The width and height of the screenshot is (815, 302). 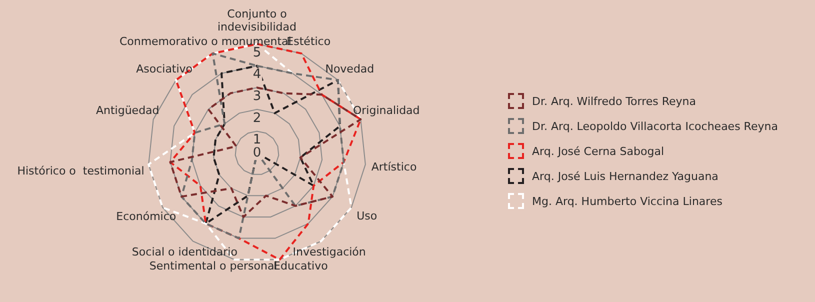 I want to click on spoke-label: Artístico, so click(x=394, y=167).